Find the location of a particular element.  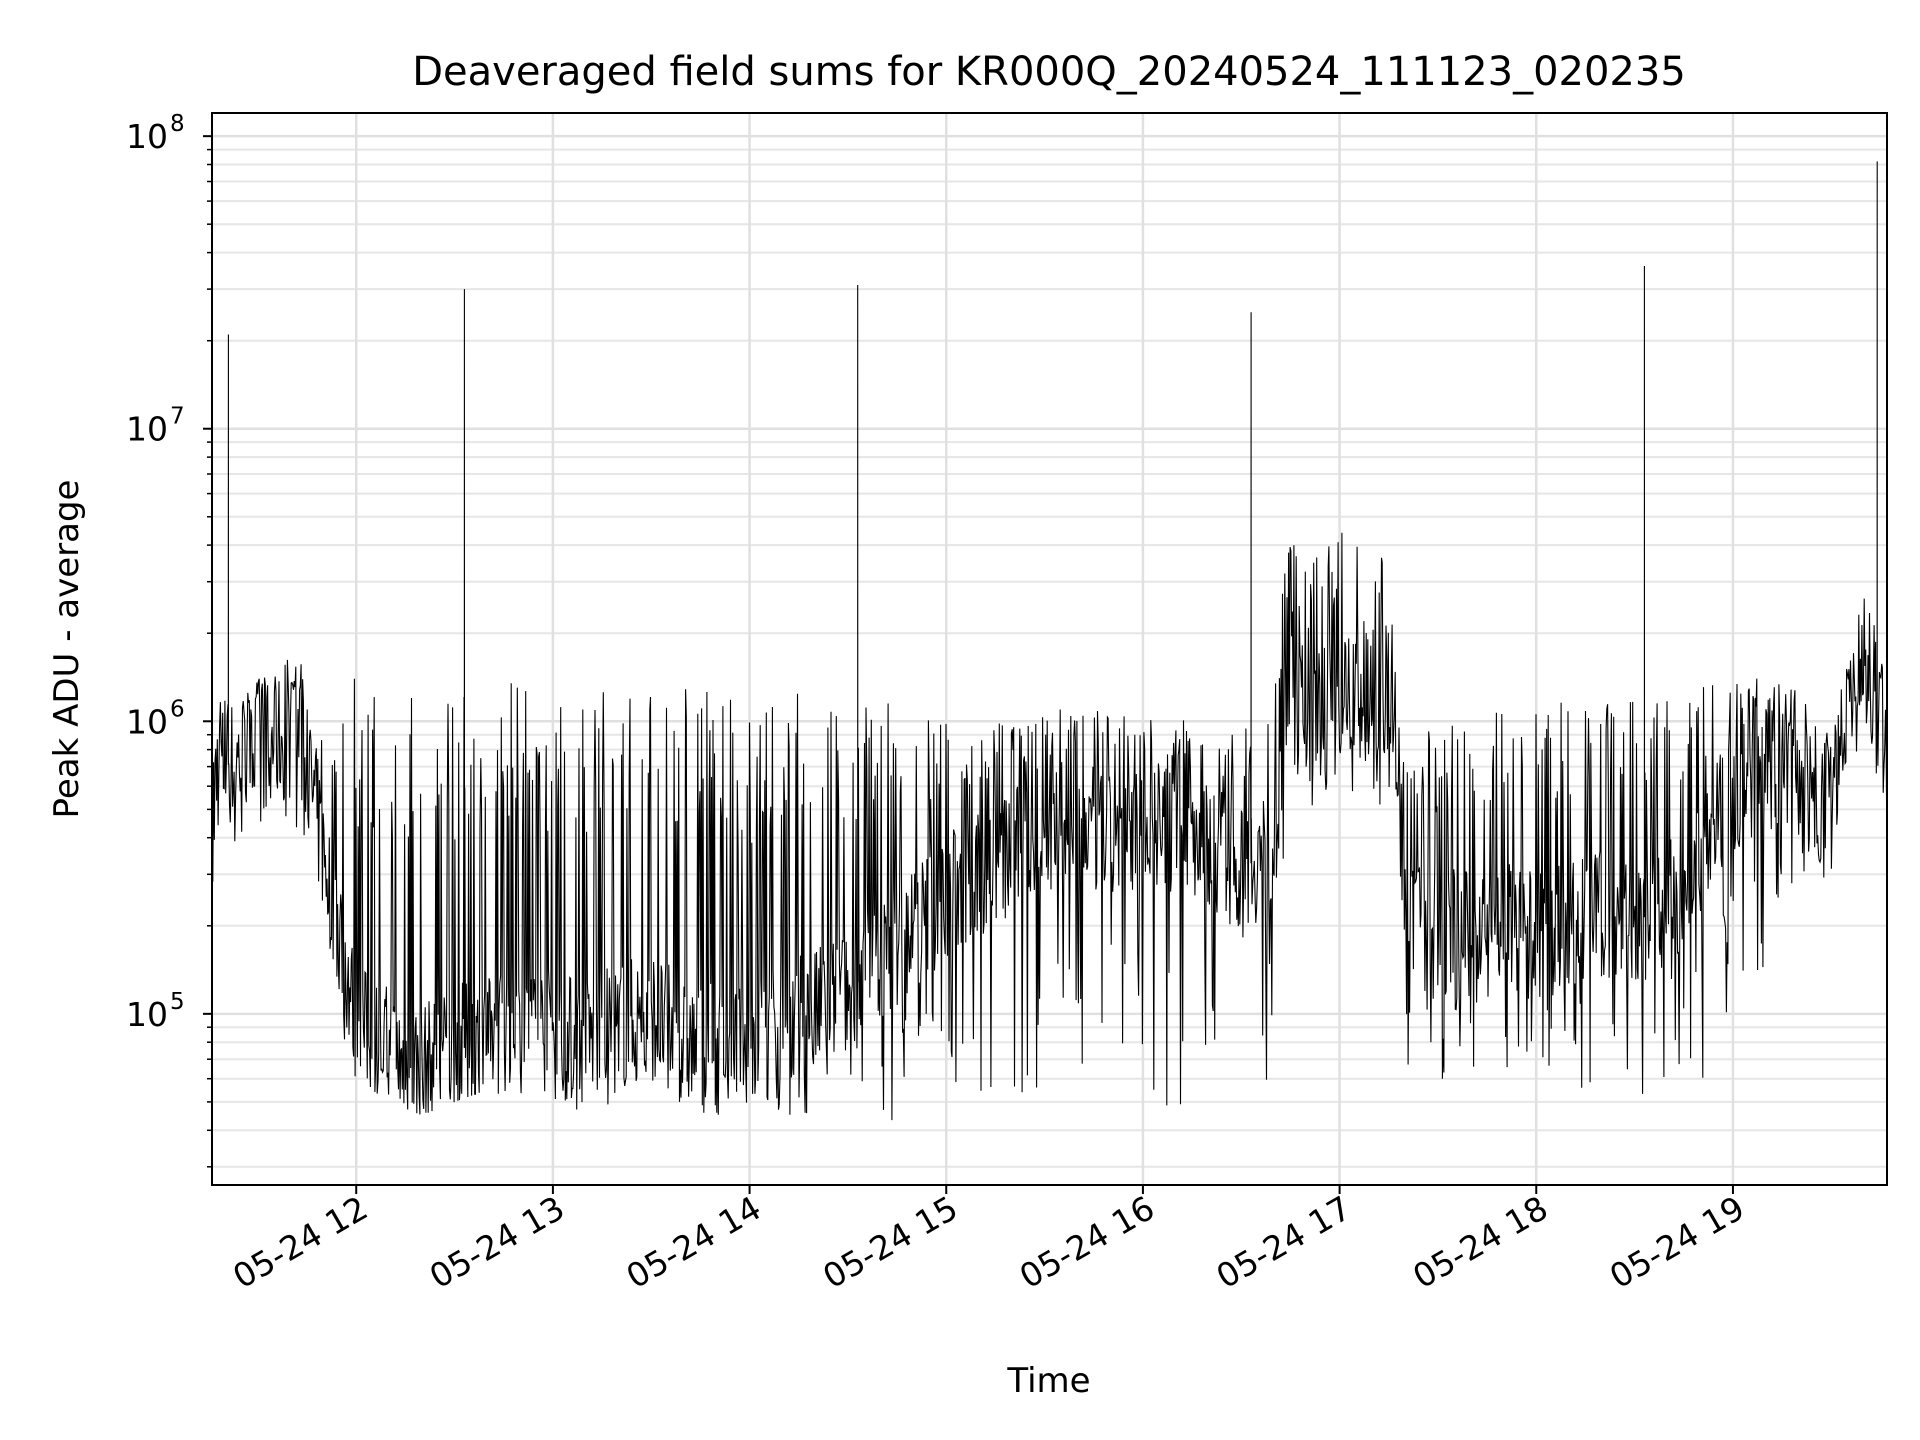

x-axis-label: Time is located at coordinates (1048, 1381).